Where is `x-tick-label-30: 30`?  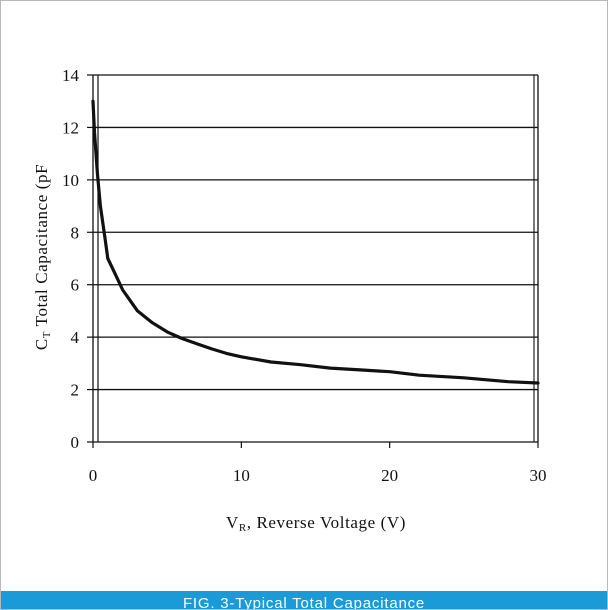
x-tick-label-30: 30 is located at coordinates (538, 475).